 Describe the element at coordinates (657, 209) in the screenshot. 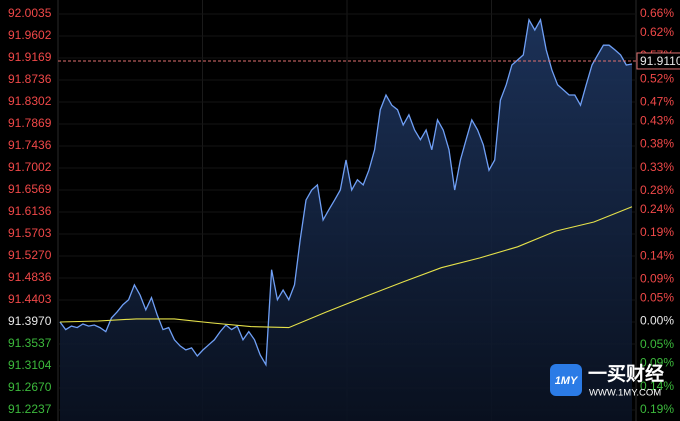

I see `y2-tick-label: 0.24%` at that location.